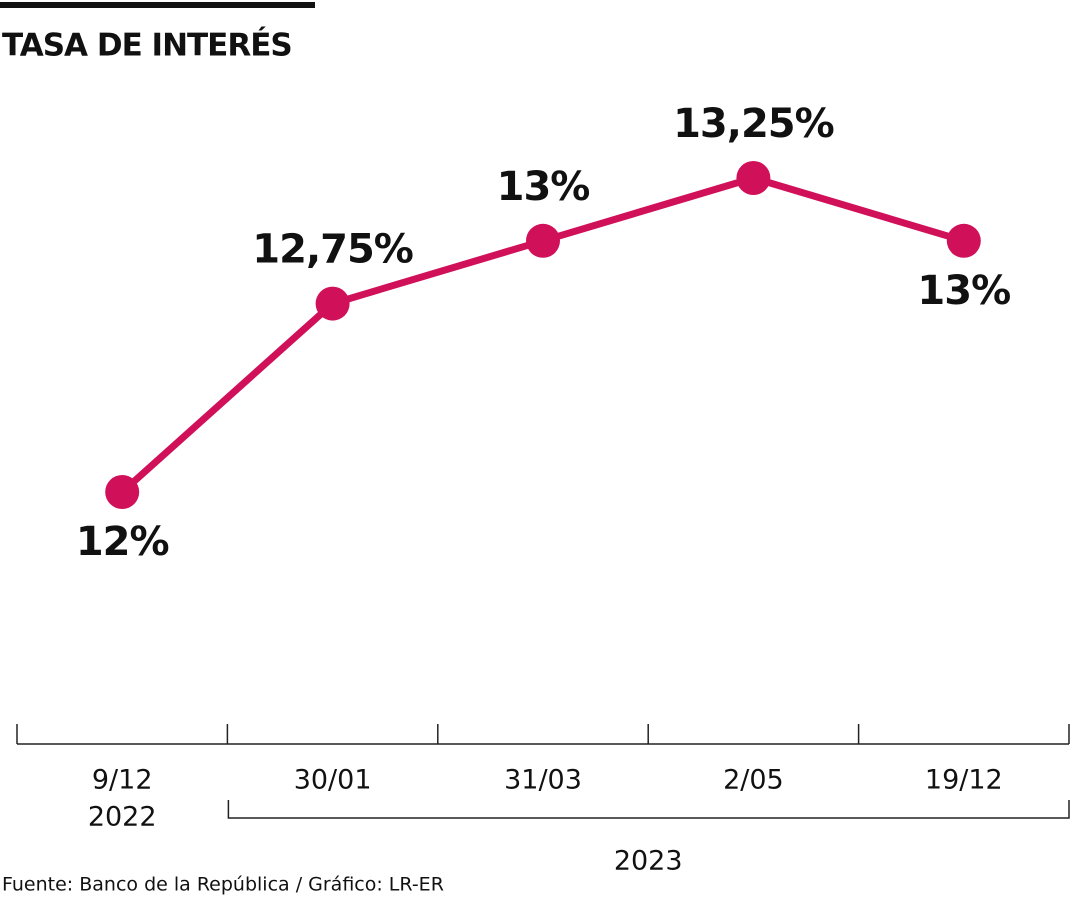 The width and height of the screenshot is (1080, 900). Describe the element at coordinates (157, 5) in the screenshot. I see `top-bar` at that location.